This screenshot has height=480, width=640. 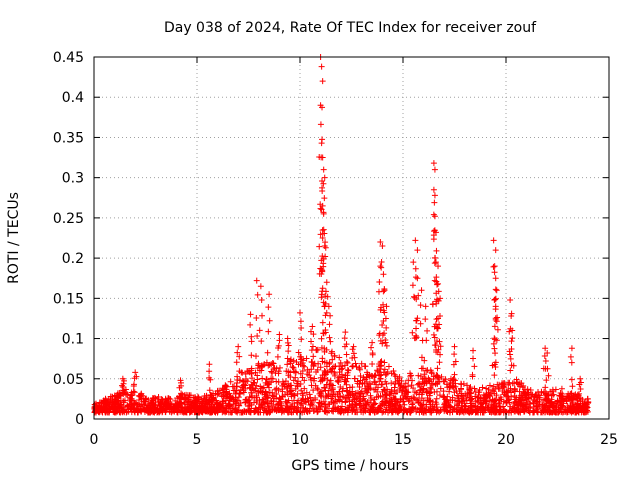 I want to click on y-tick-label: 0.1, so click(x=73, y=340).